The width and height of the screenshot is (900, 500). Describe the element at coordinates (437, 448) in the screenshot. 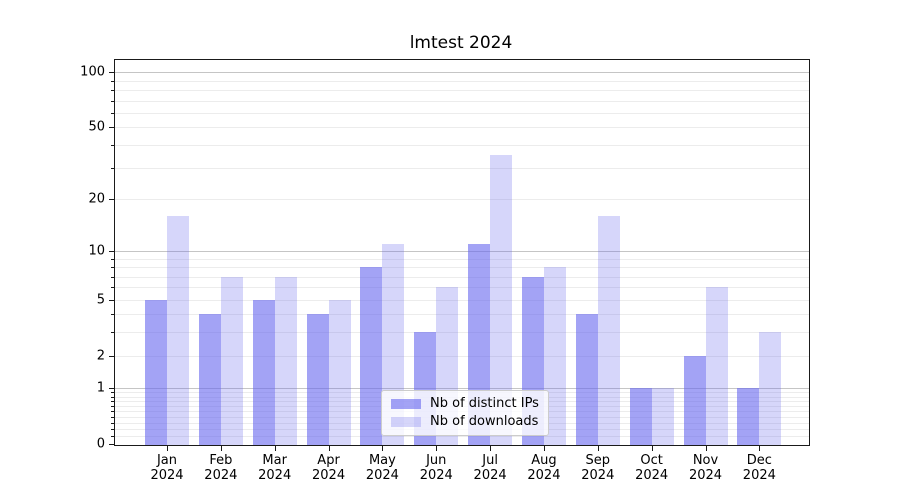

I see `x-tick-jun-2024` at that location.